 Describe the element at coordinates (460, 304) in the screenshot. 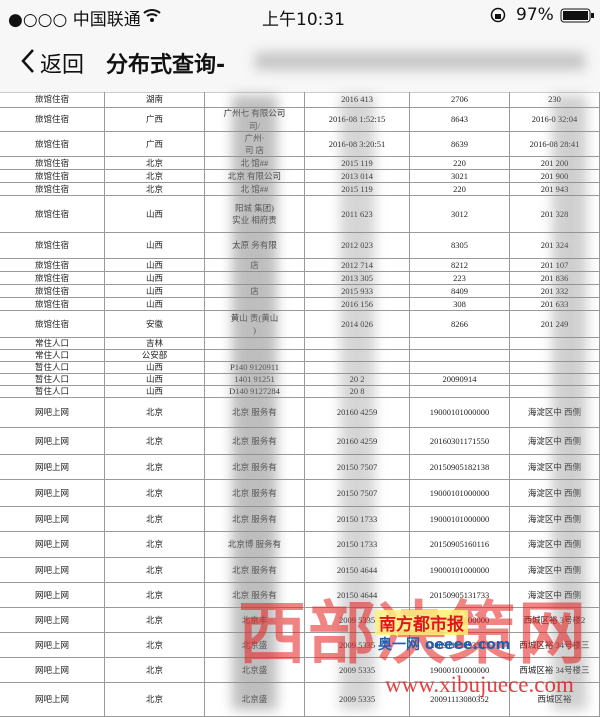

I see `table-cell: 308` at that location.